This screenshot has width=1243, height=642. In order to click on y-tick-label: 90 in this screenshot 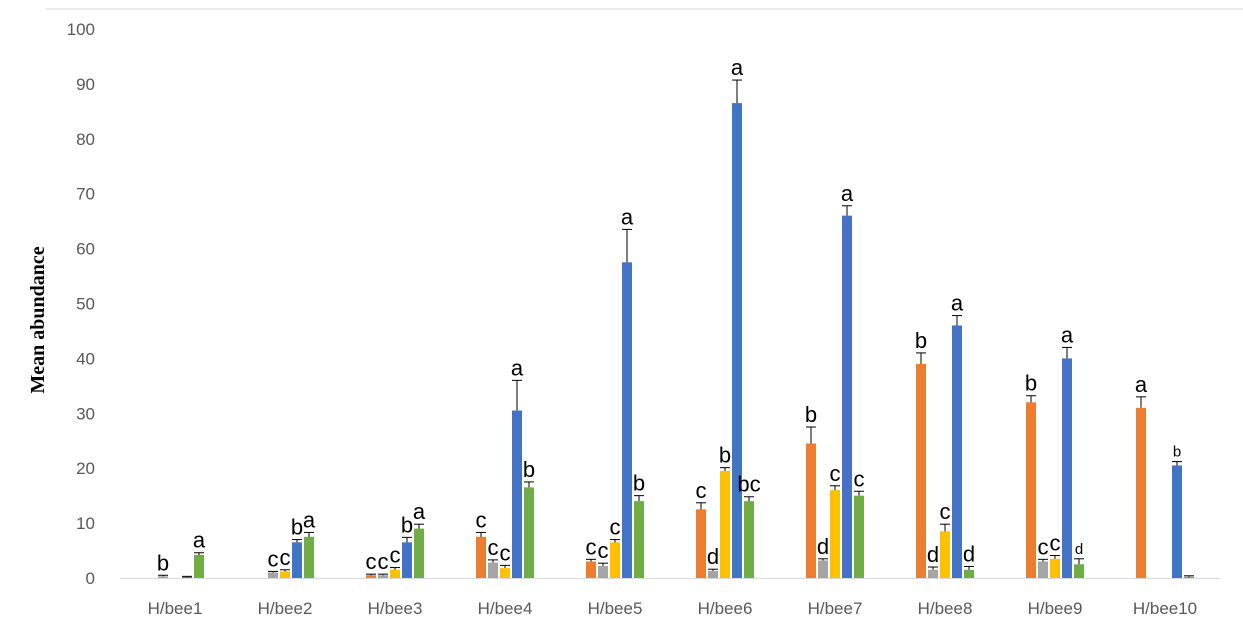, I will do `click(85, 84)`.